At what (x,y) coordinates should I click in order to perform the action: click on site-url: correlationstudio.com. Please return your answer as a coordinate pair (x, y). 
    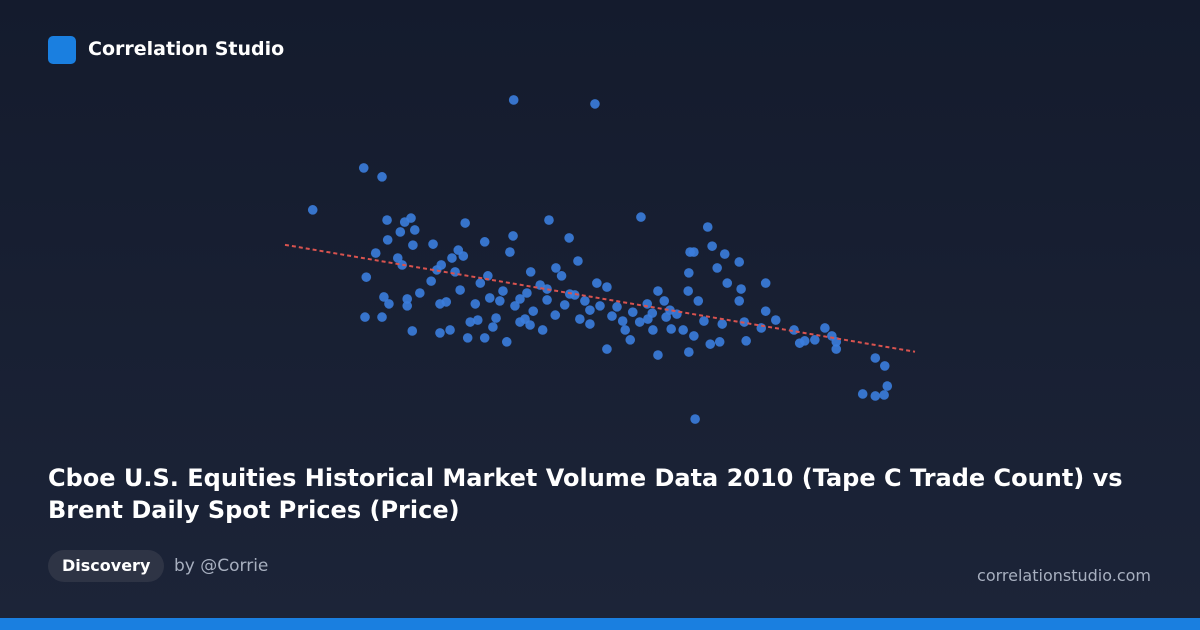
    Looking at the image, I should click on (1064, 575).